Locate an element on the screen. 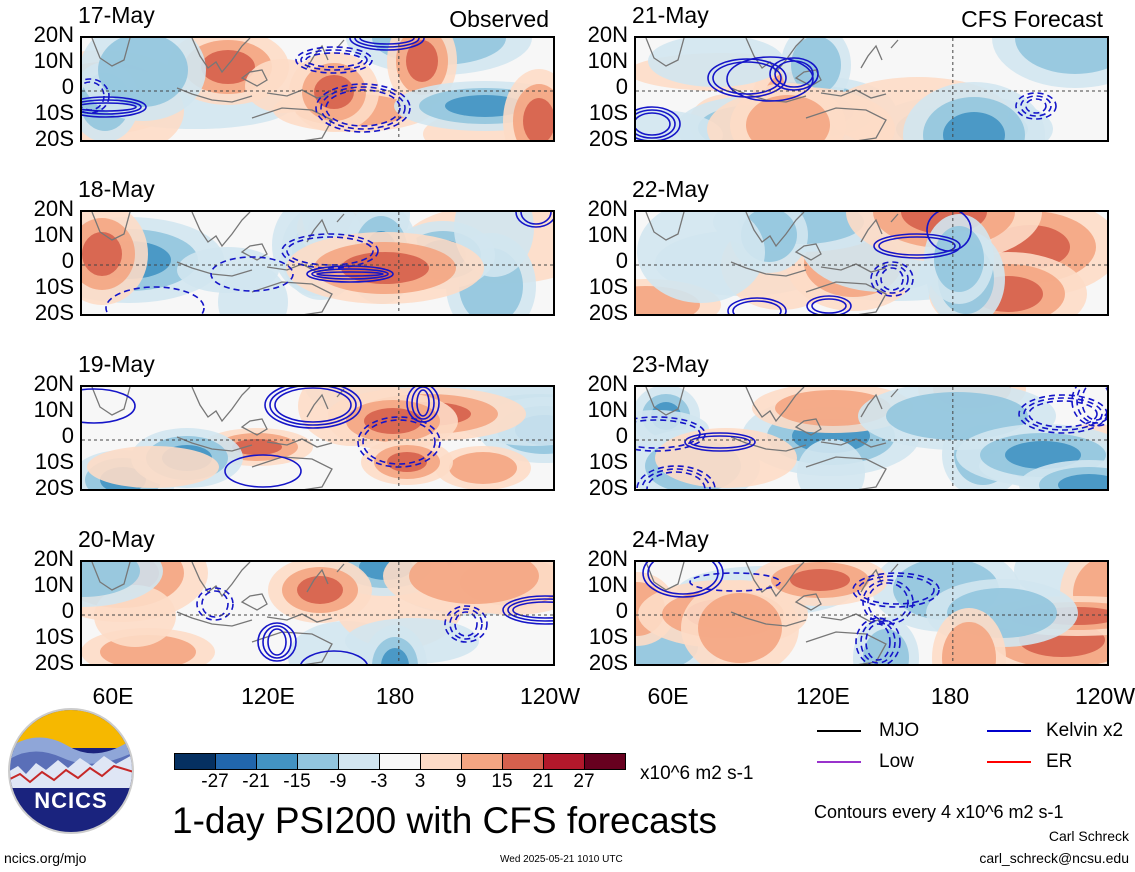 Image resolution: width=1135 pixels, height=872 pixels. colorbar-units: x10^6 m2 s-1 is located at coordinates (697, 773).